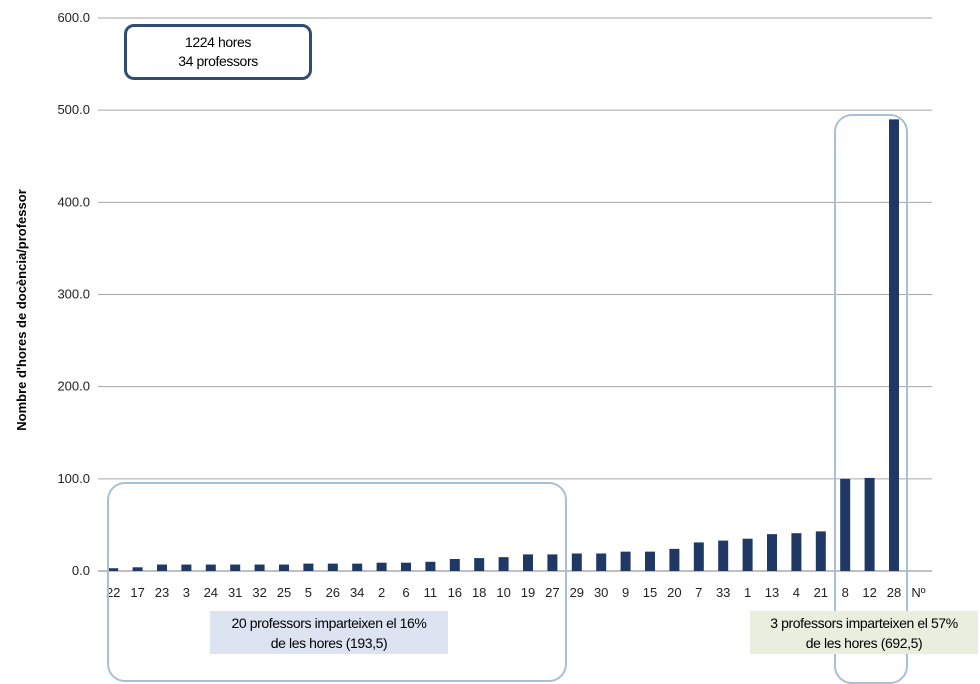  What do you see at coordinates (625, 592) in the screenshot?
I see `x-tick-label: 9` at bounding box center [625, 592].